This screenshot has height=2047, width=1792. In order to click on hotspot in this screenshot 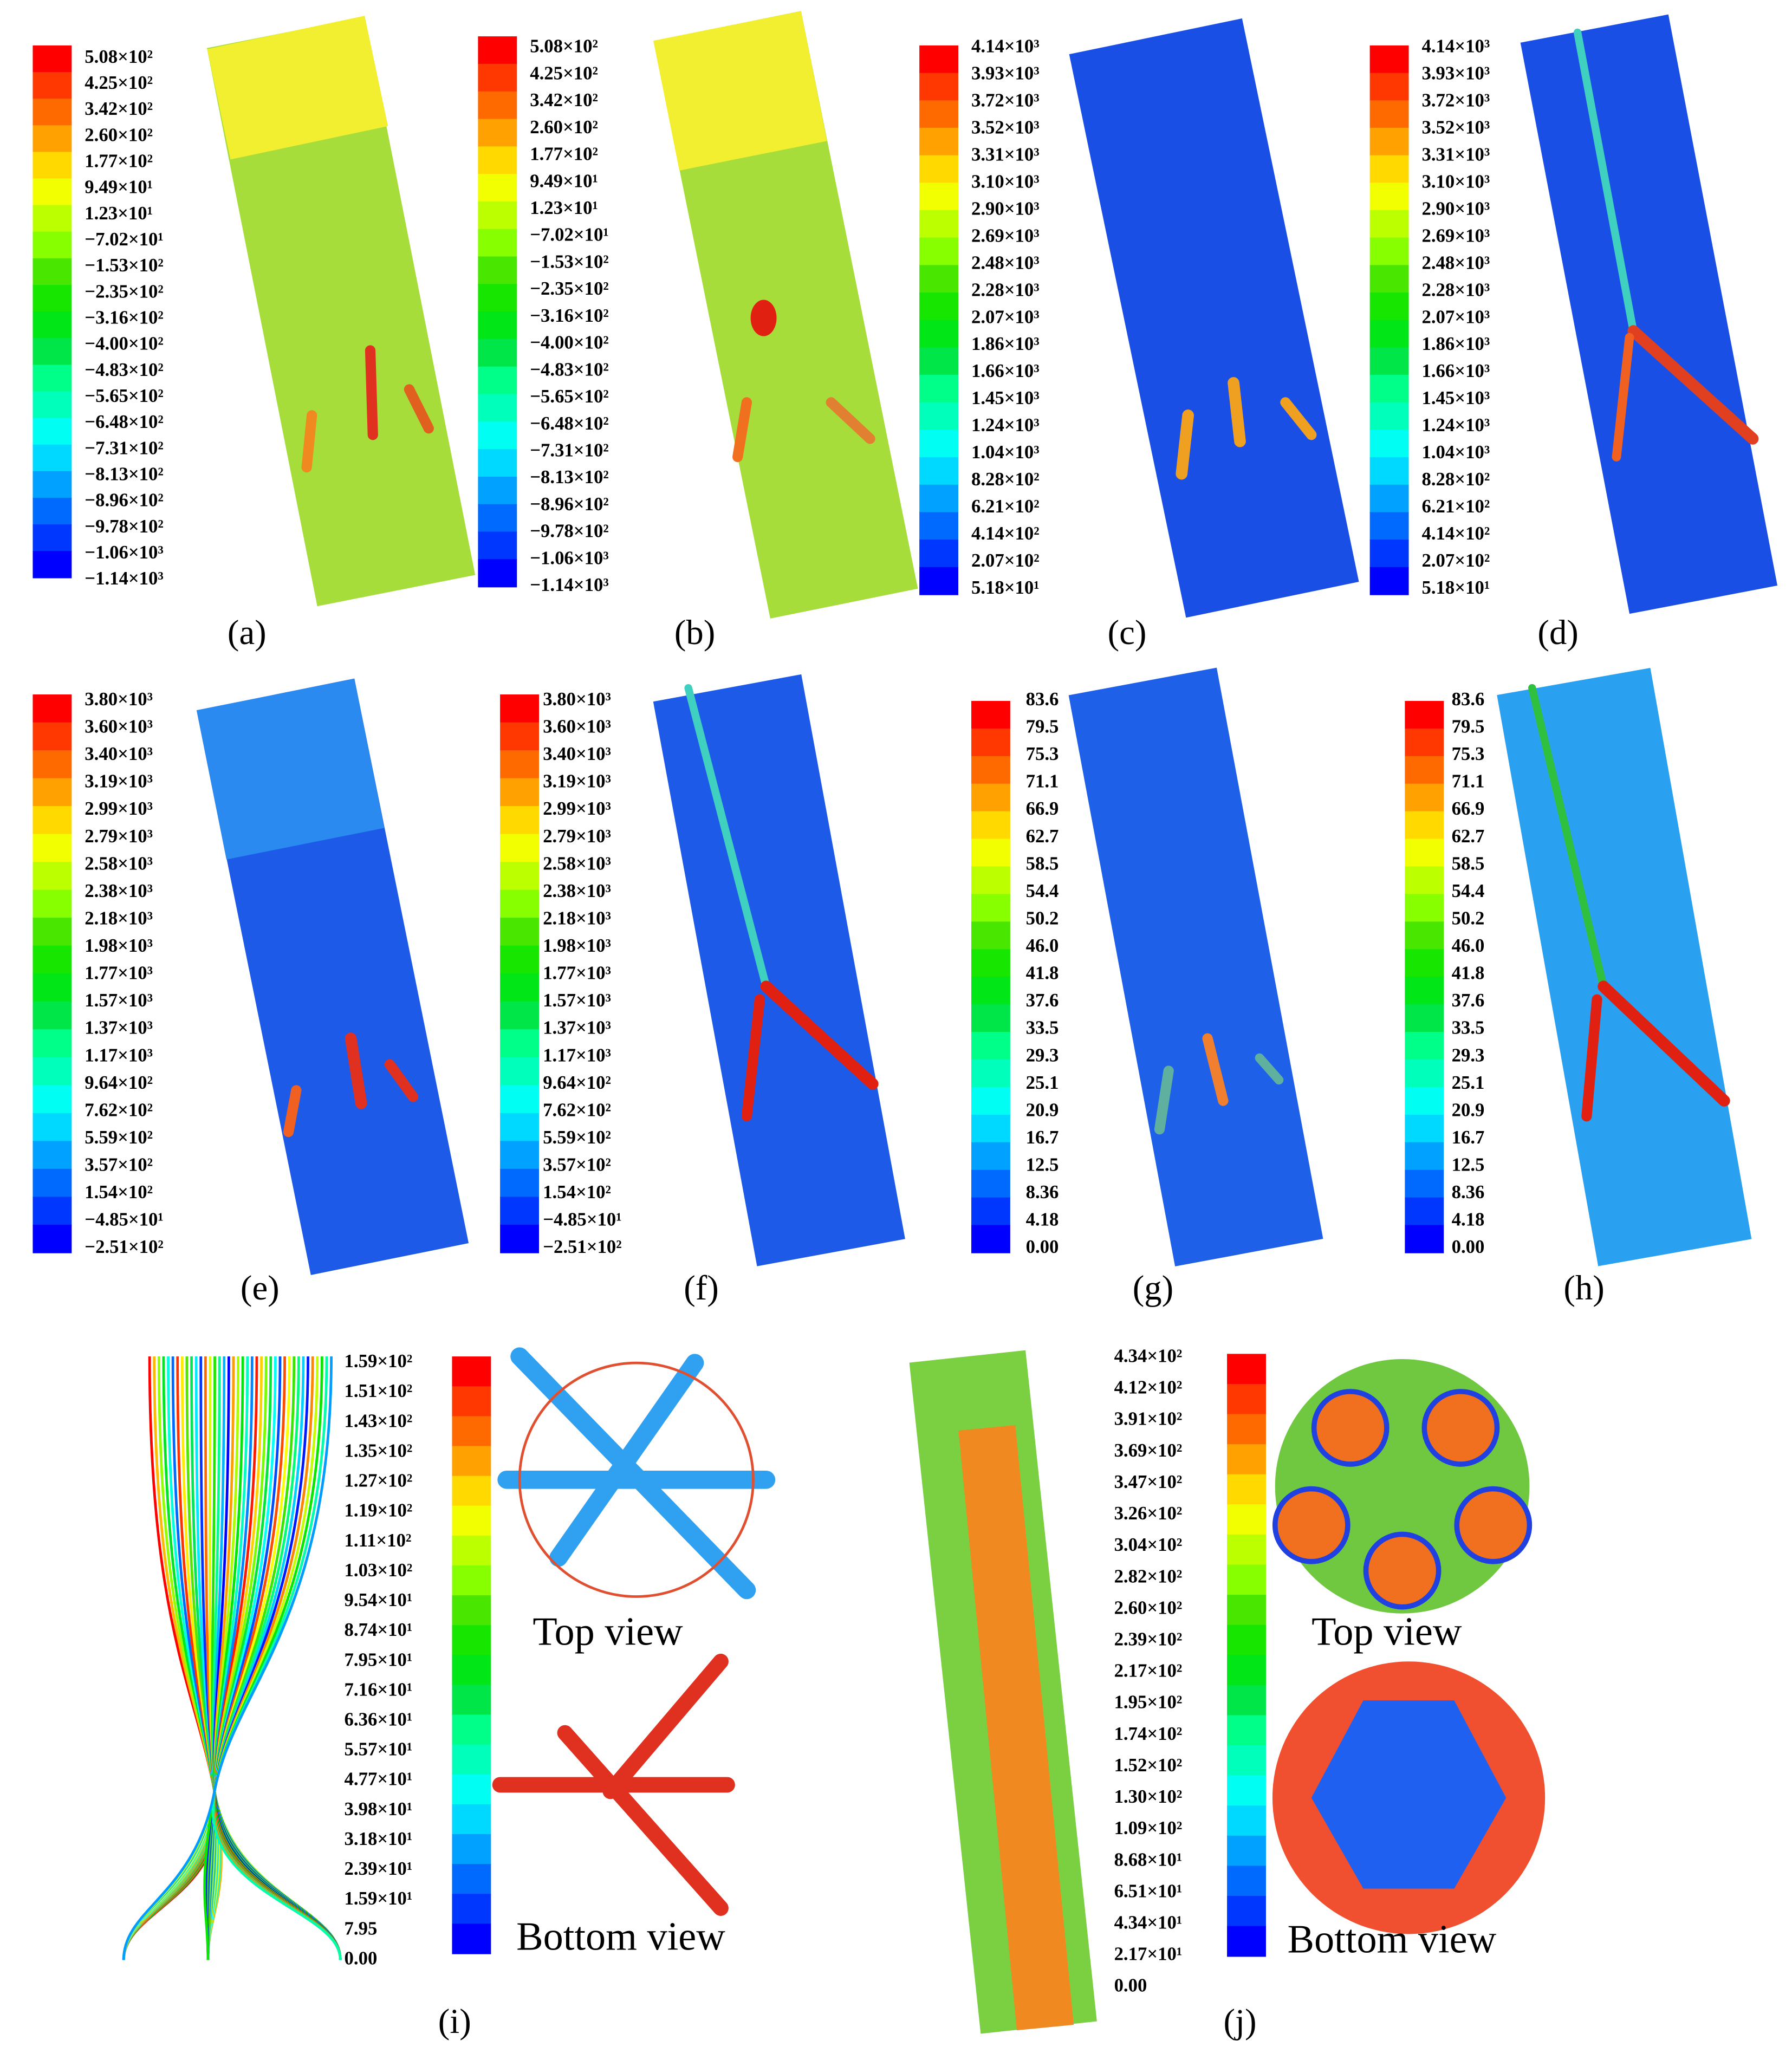, I will do `click(763, 318)`.